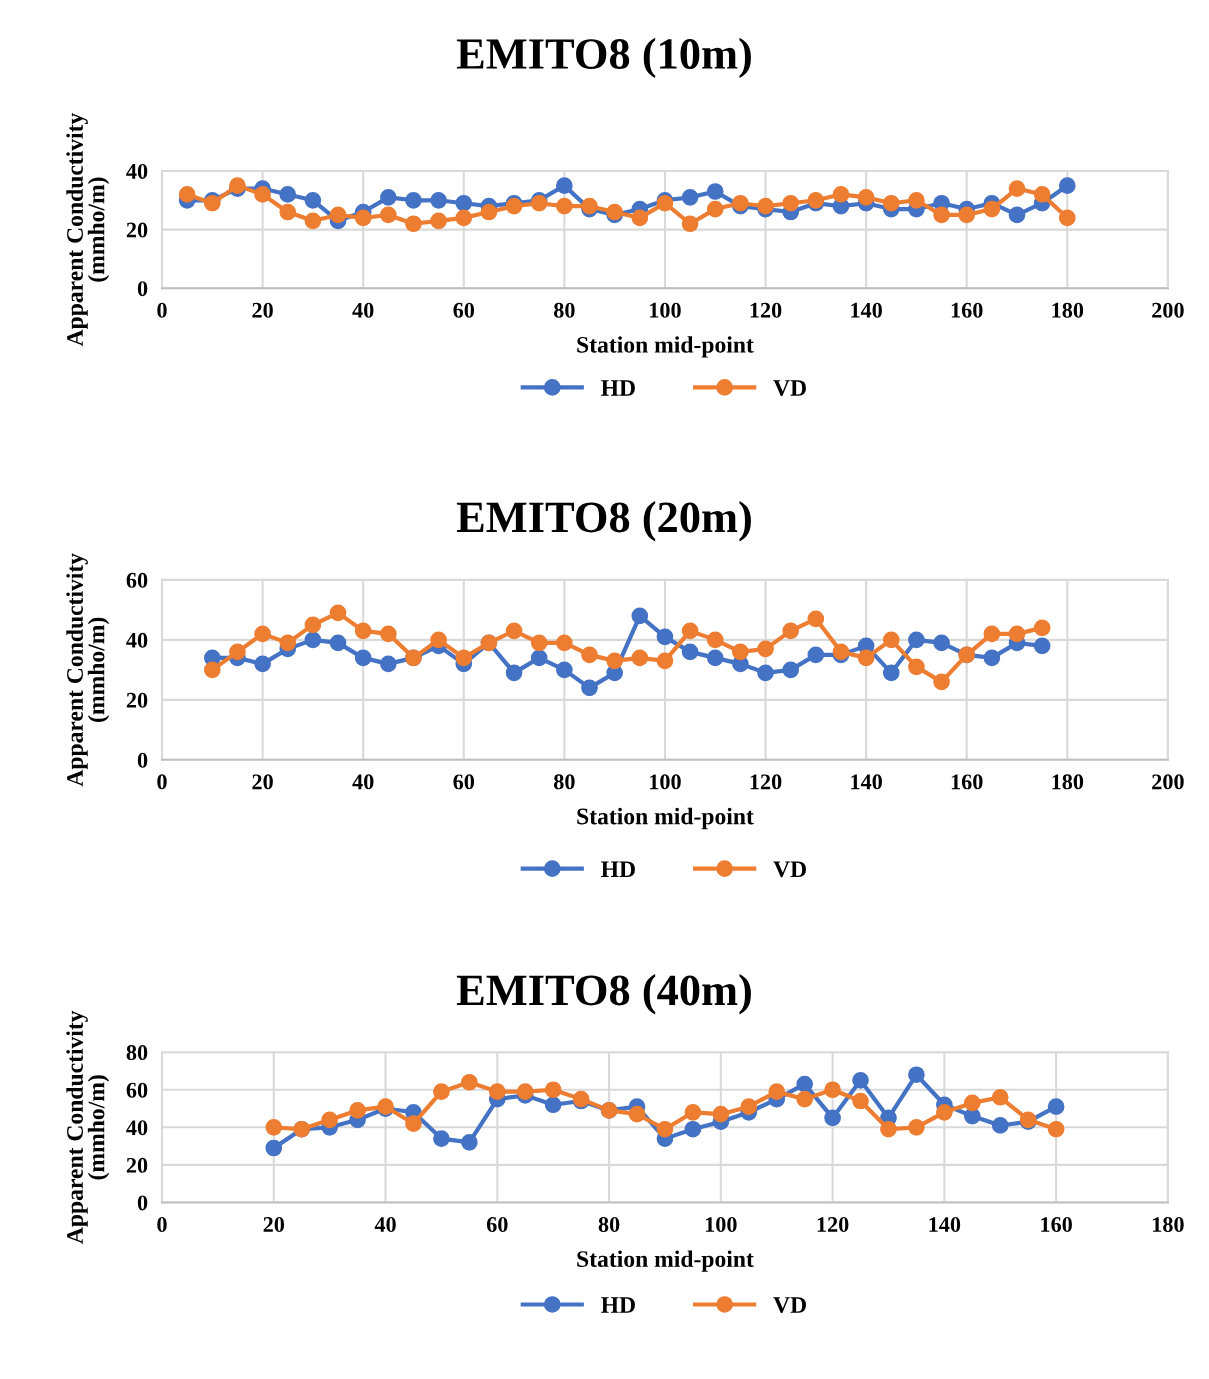 Image resolution: width=1209 pixels, height=1379 pixels. What do you see at coordinates (564, 310) in the screenshot?
I see `x-tick-label: 80` at bounding box center [564, 310].